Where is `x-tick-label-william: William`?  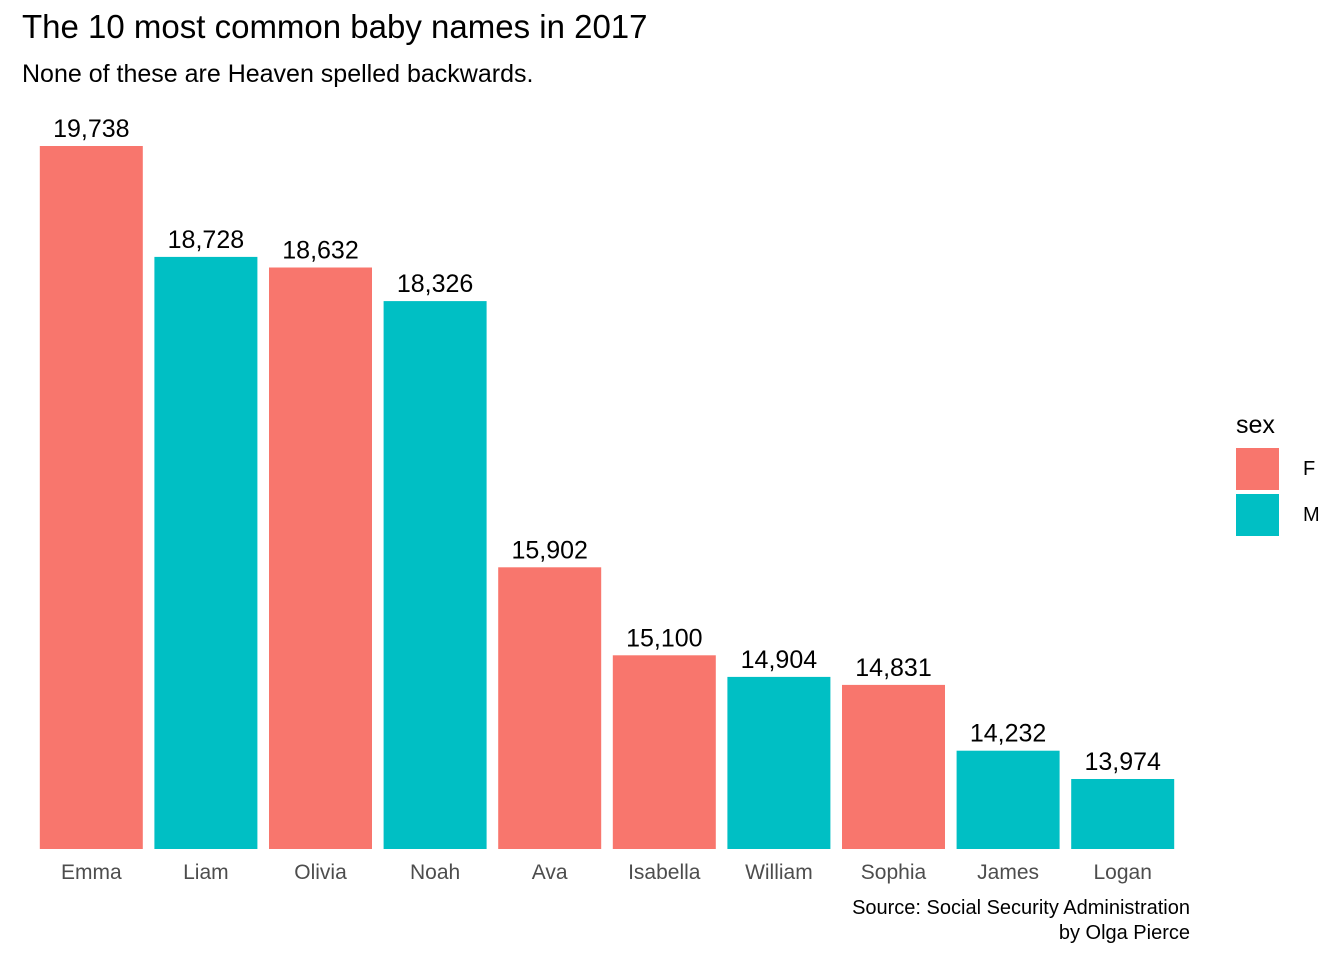 x-tick-label-william: William is located at coordinates (779, 872).